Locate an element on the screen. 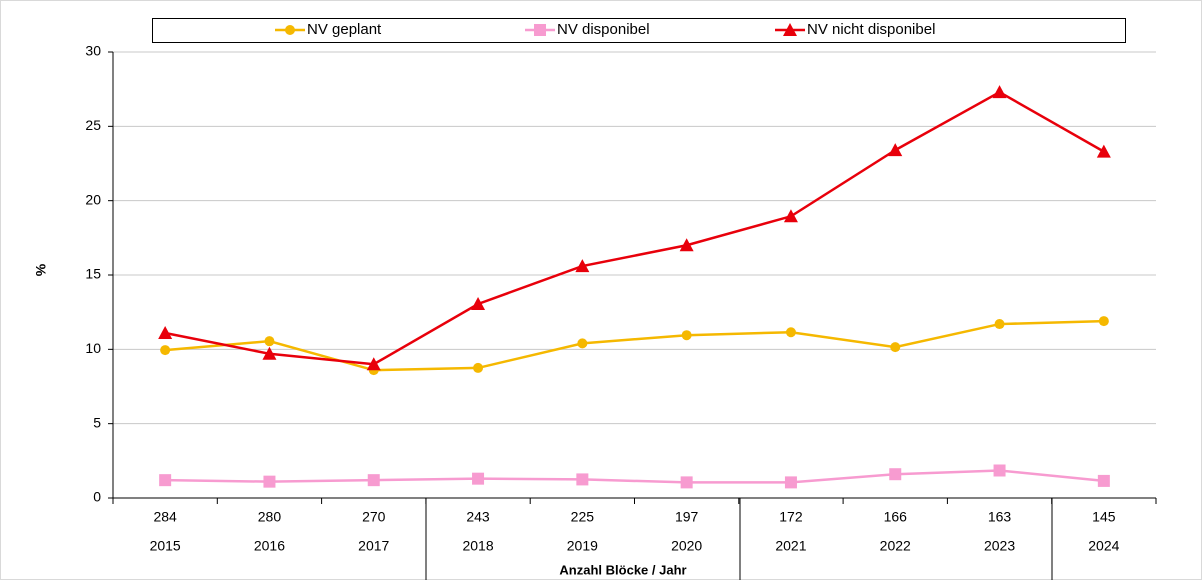  y-tick-label: 5 is located at coordinates (97, 422).